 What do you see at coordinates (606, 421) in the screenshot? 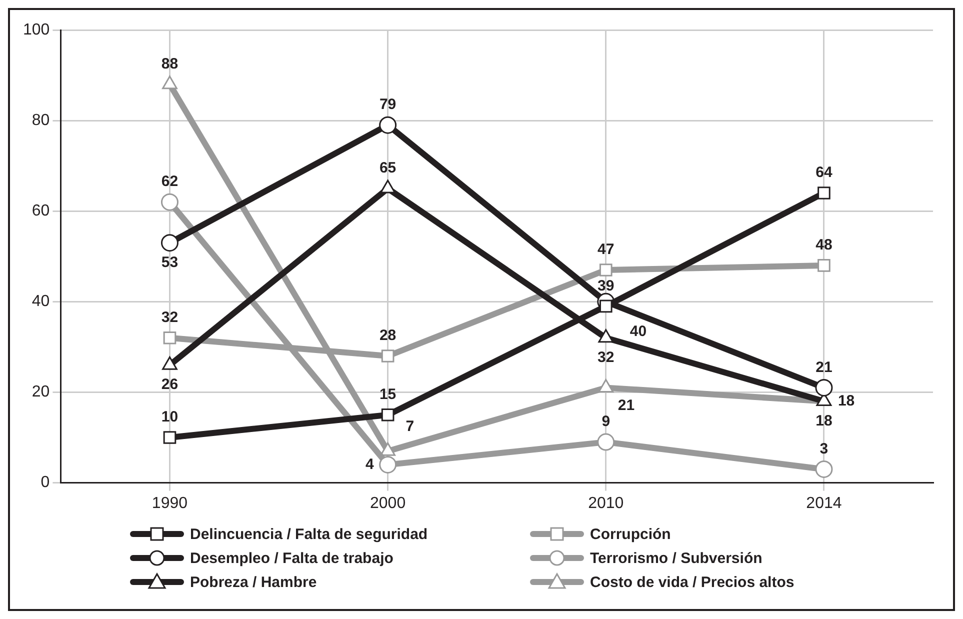
I see `data-label: 9` at bounding box center [606, 421].